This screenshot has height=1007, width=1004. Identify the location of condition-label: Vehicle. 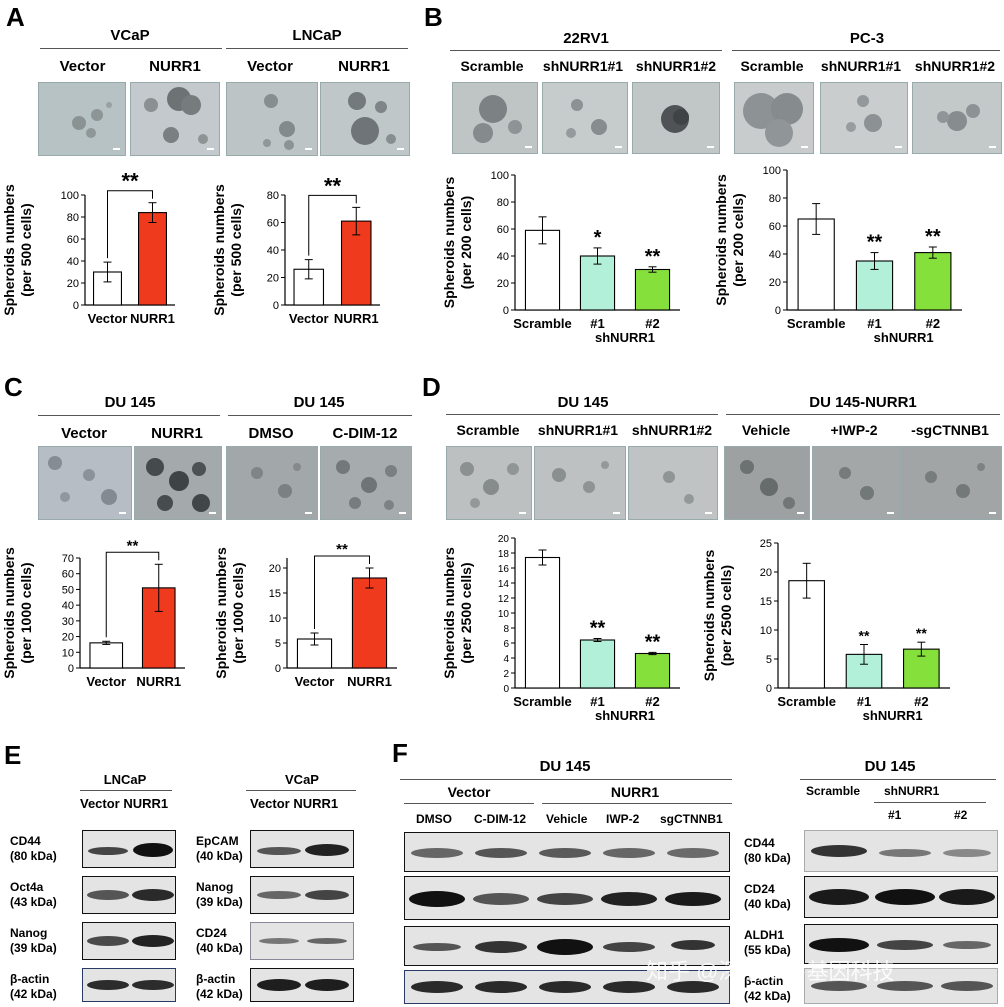
(766, 430).